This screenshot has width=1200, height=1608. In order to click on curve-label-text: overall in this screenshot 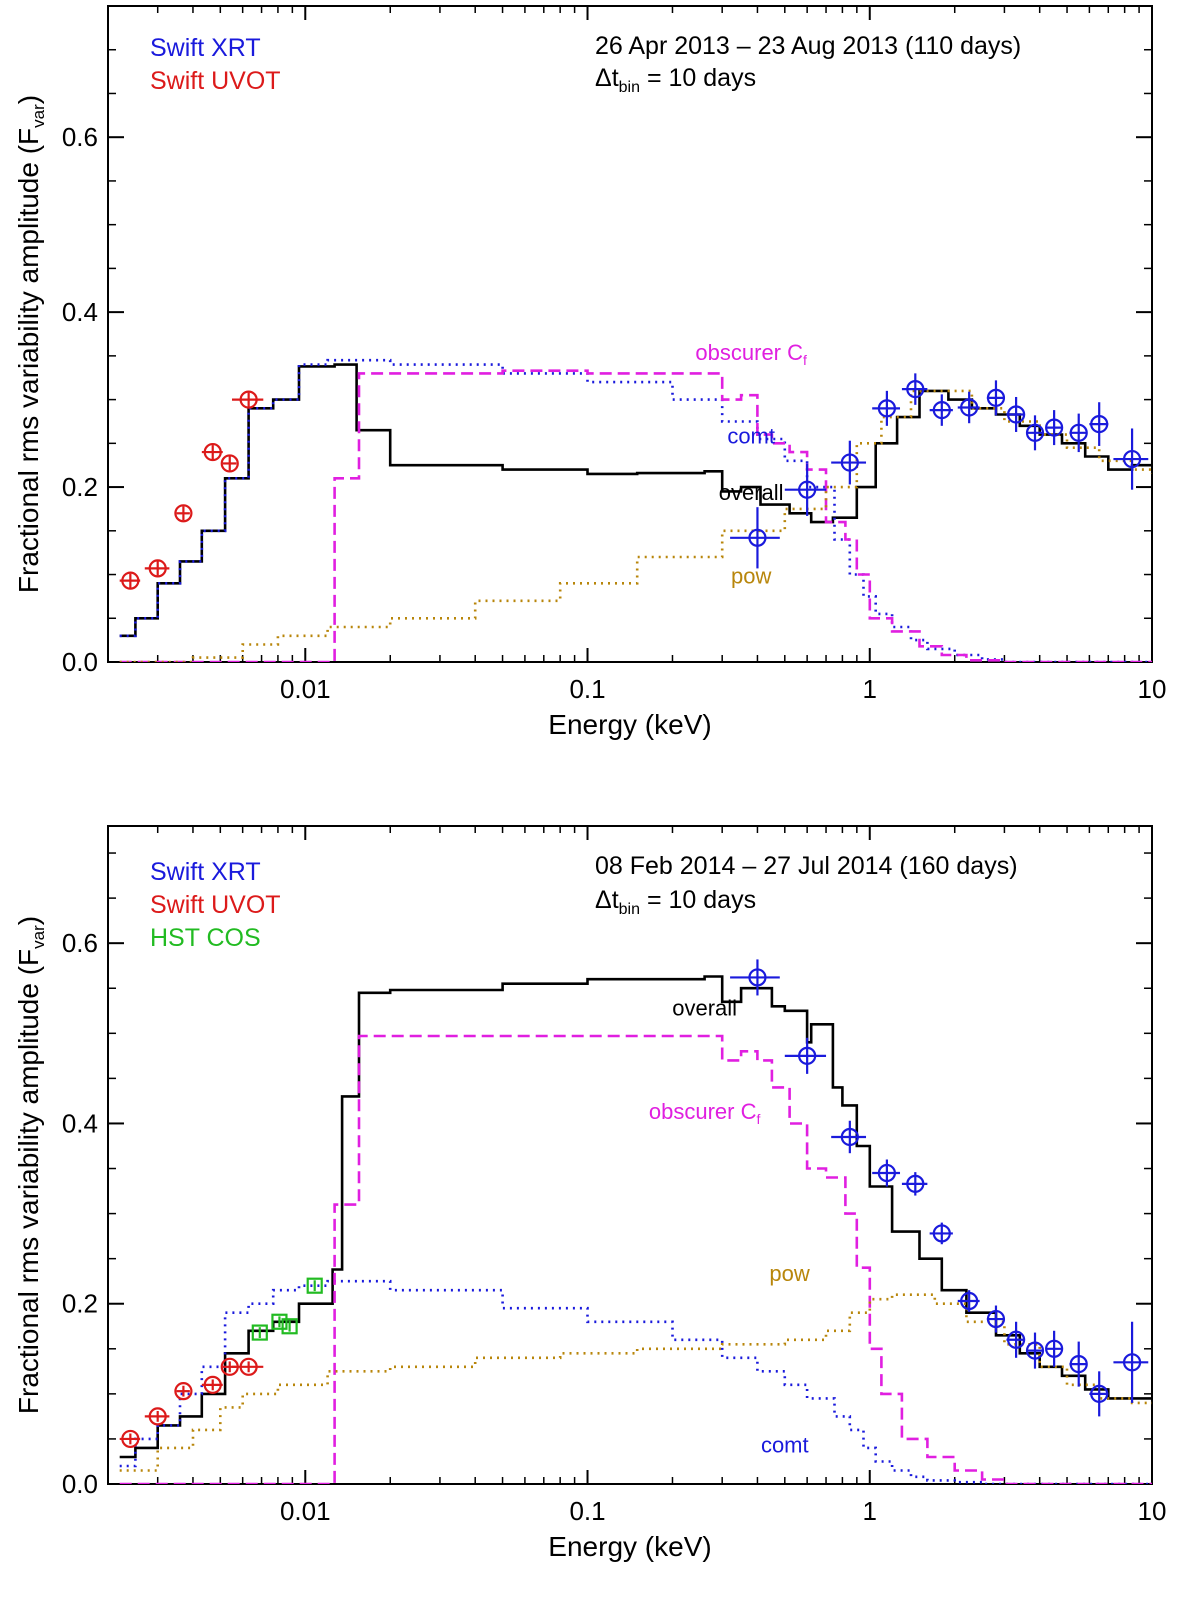, I will do `click(751, 492)`.